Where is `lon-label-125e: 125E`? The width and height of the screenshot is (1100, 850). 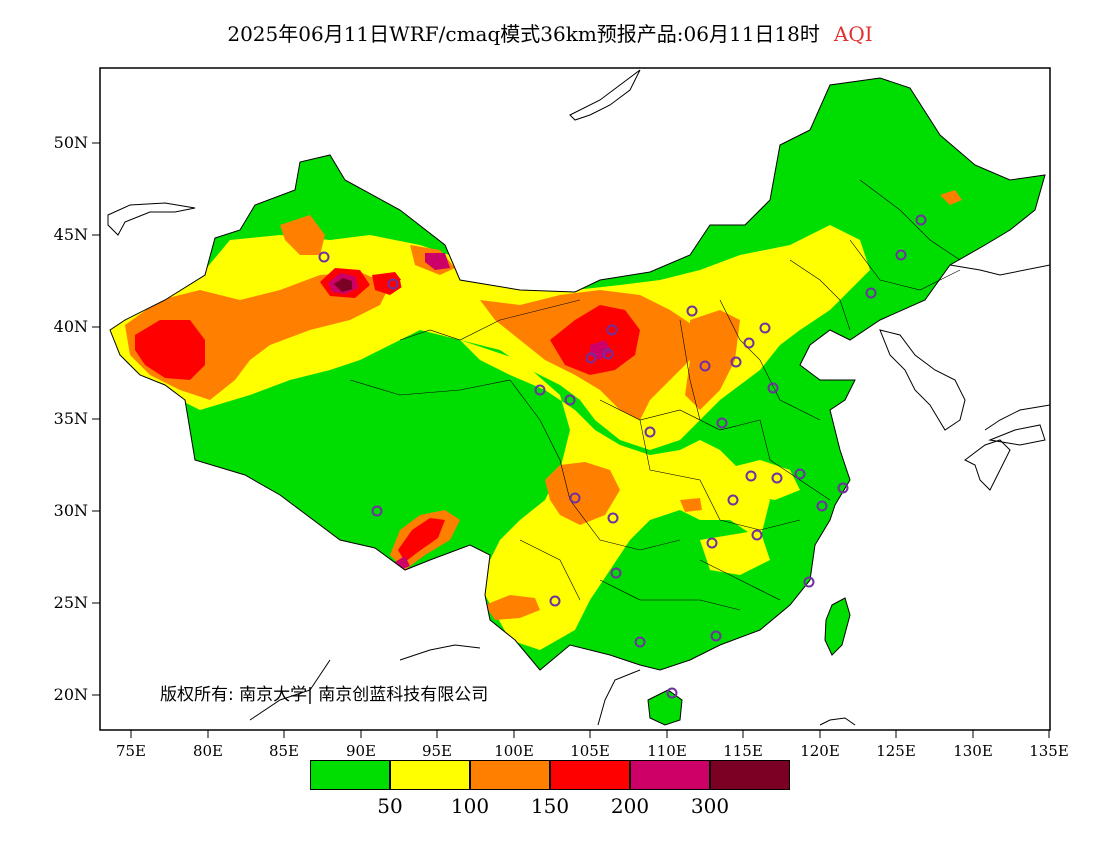 lon-label-125e: 125E is located at coordinates (896, 751).